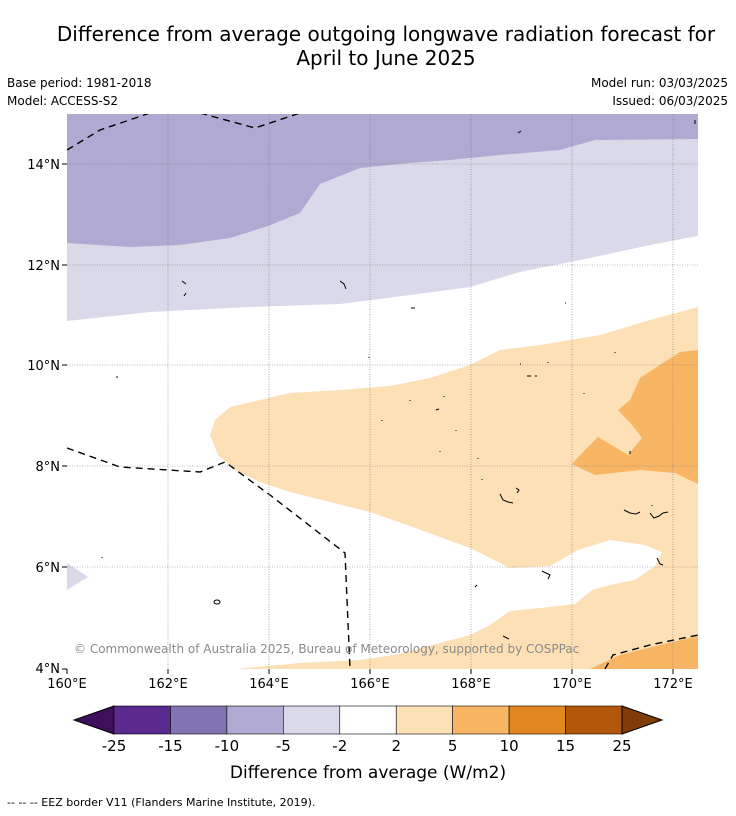 The height and width of the screenshot is (816, 736). Describe the element at coordinates (642, 720) in the screenshot. I see `colorbar-extend-high` at that location.